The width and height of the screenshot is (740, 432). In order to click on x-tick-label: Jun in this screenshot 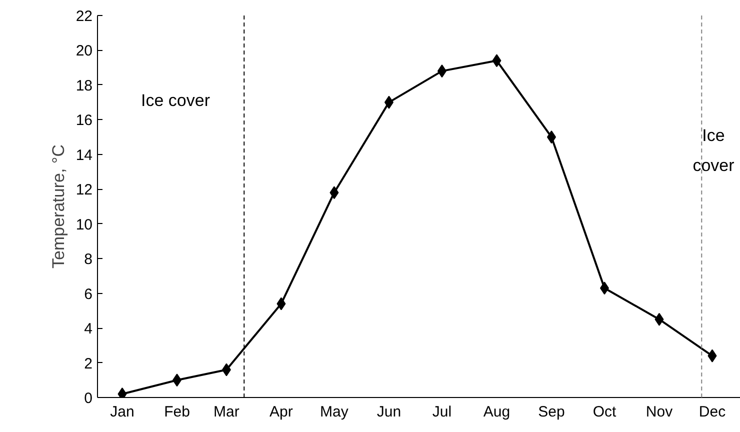, I will do `click(389, 412)`.